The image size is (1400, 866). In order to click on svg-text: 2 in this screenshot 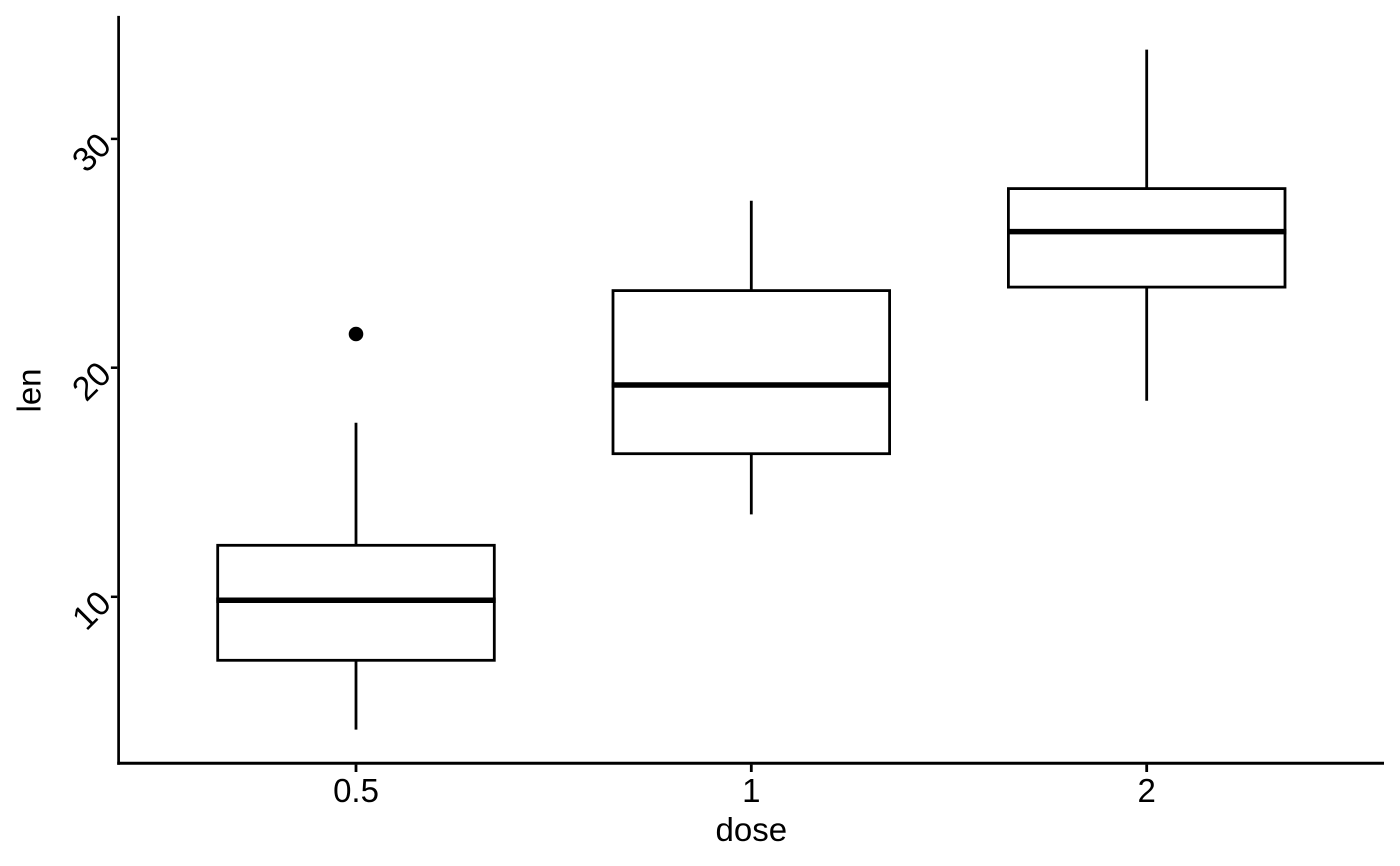, I will do `click(1147, 790)`.